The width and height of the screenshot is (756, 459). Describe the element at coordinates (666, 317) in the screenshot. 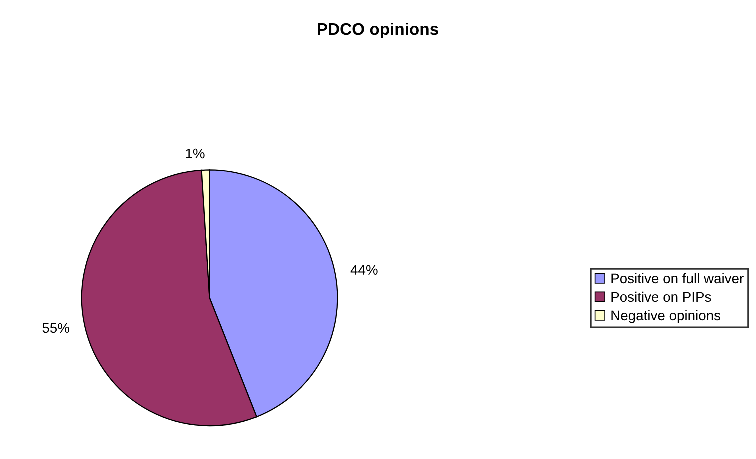

I see `legend-label: Negative opinions` at that location.